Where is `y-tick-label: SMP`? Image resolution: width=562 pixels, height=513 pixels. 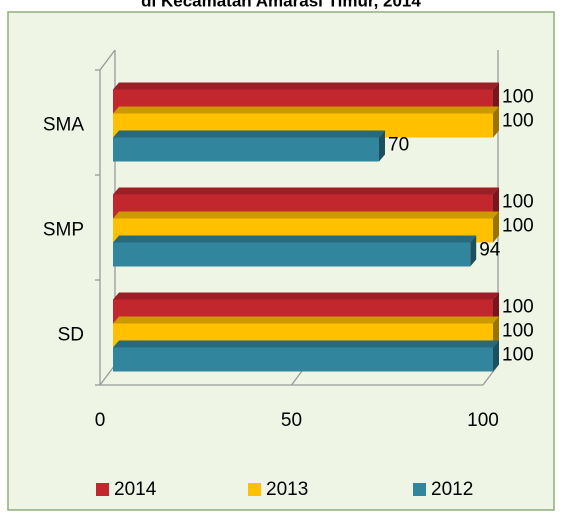
y-tick-label: SMP is located at coordinates (63, 230).